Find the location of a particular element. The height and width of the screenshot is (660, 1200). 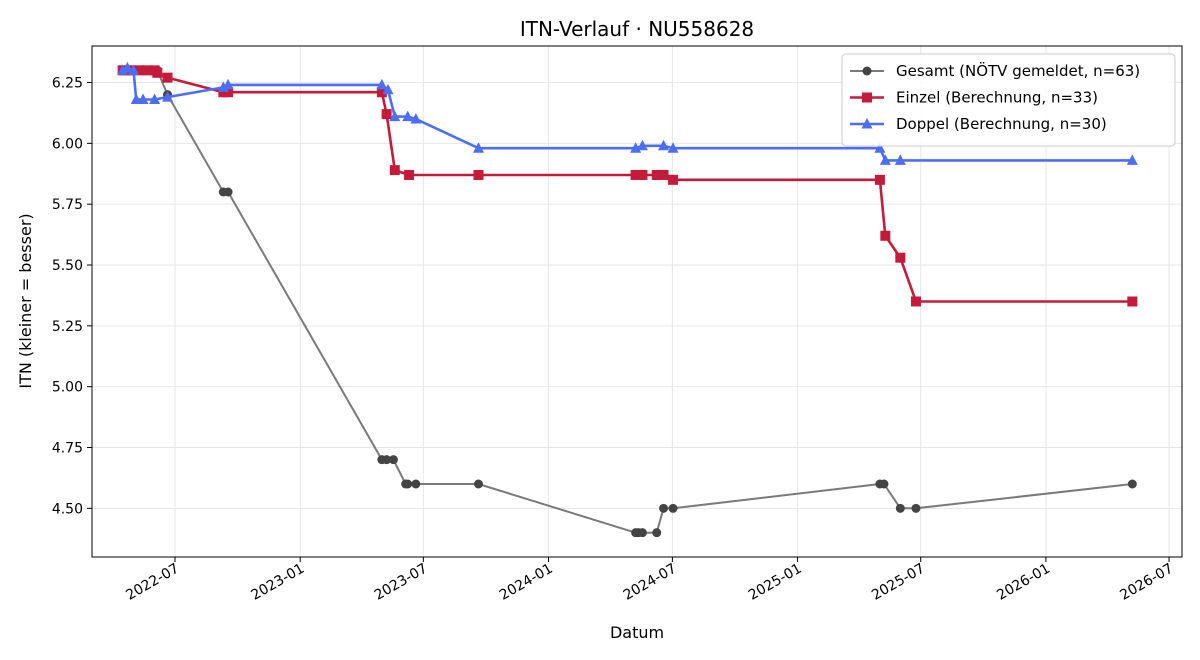

x-tick-label: 2025-07 is located at coordinates (898, 582).